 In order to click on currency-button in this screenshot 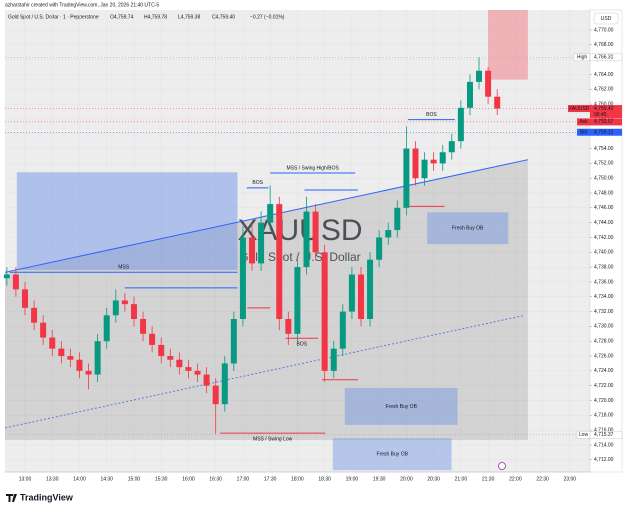, I will do `click(606, 18)`.